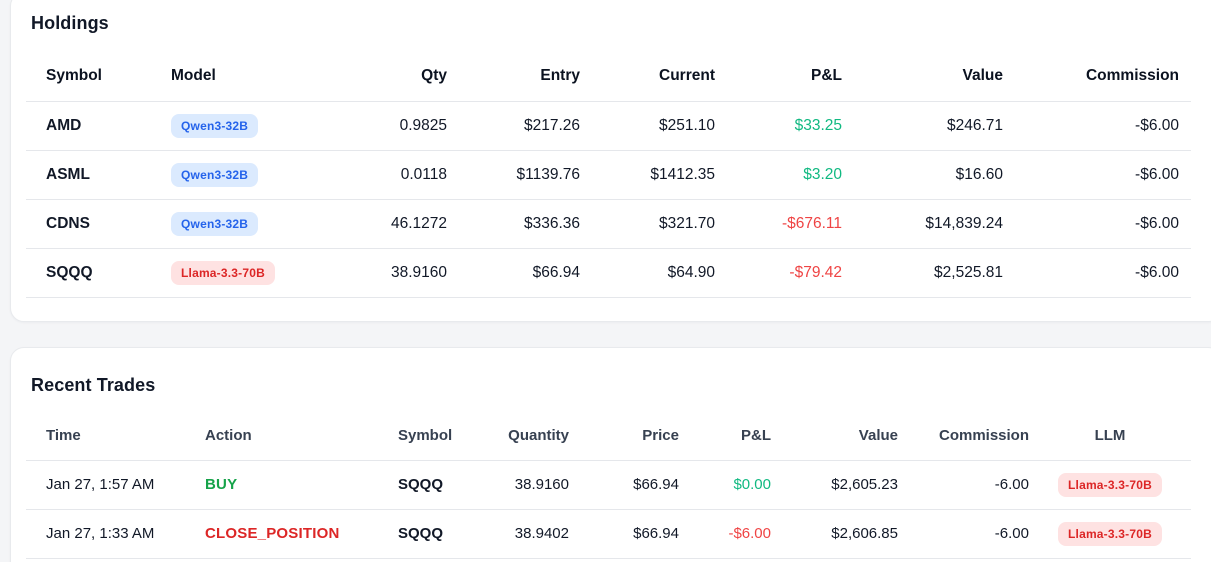 This screenshot has width=1211, height=562. Describe the element at coordinates (1097, 76) in the screenshot. I see `col-header-commission: Commission` at that location.